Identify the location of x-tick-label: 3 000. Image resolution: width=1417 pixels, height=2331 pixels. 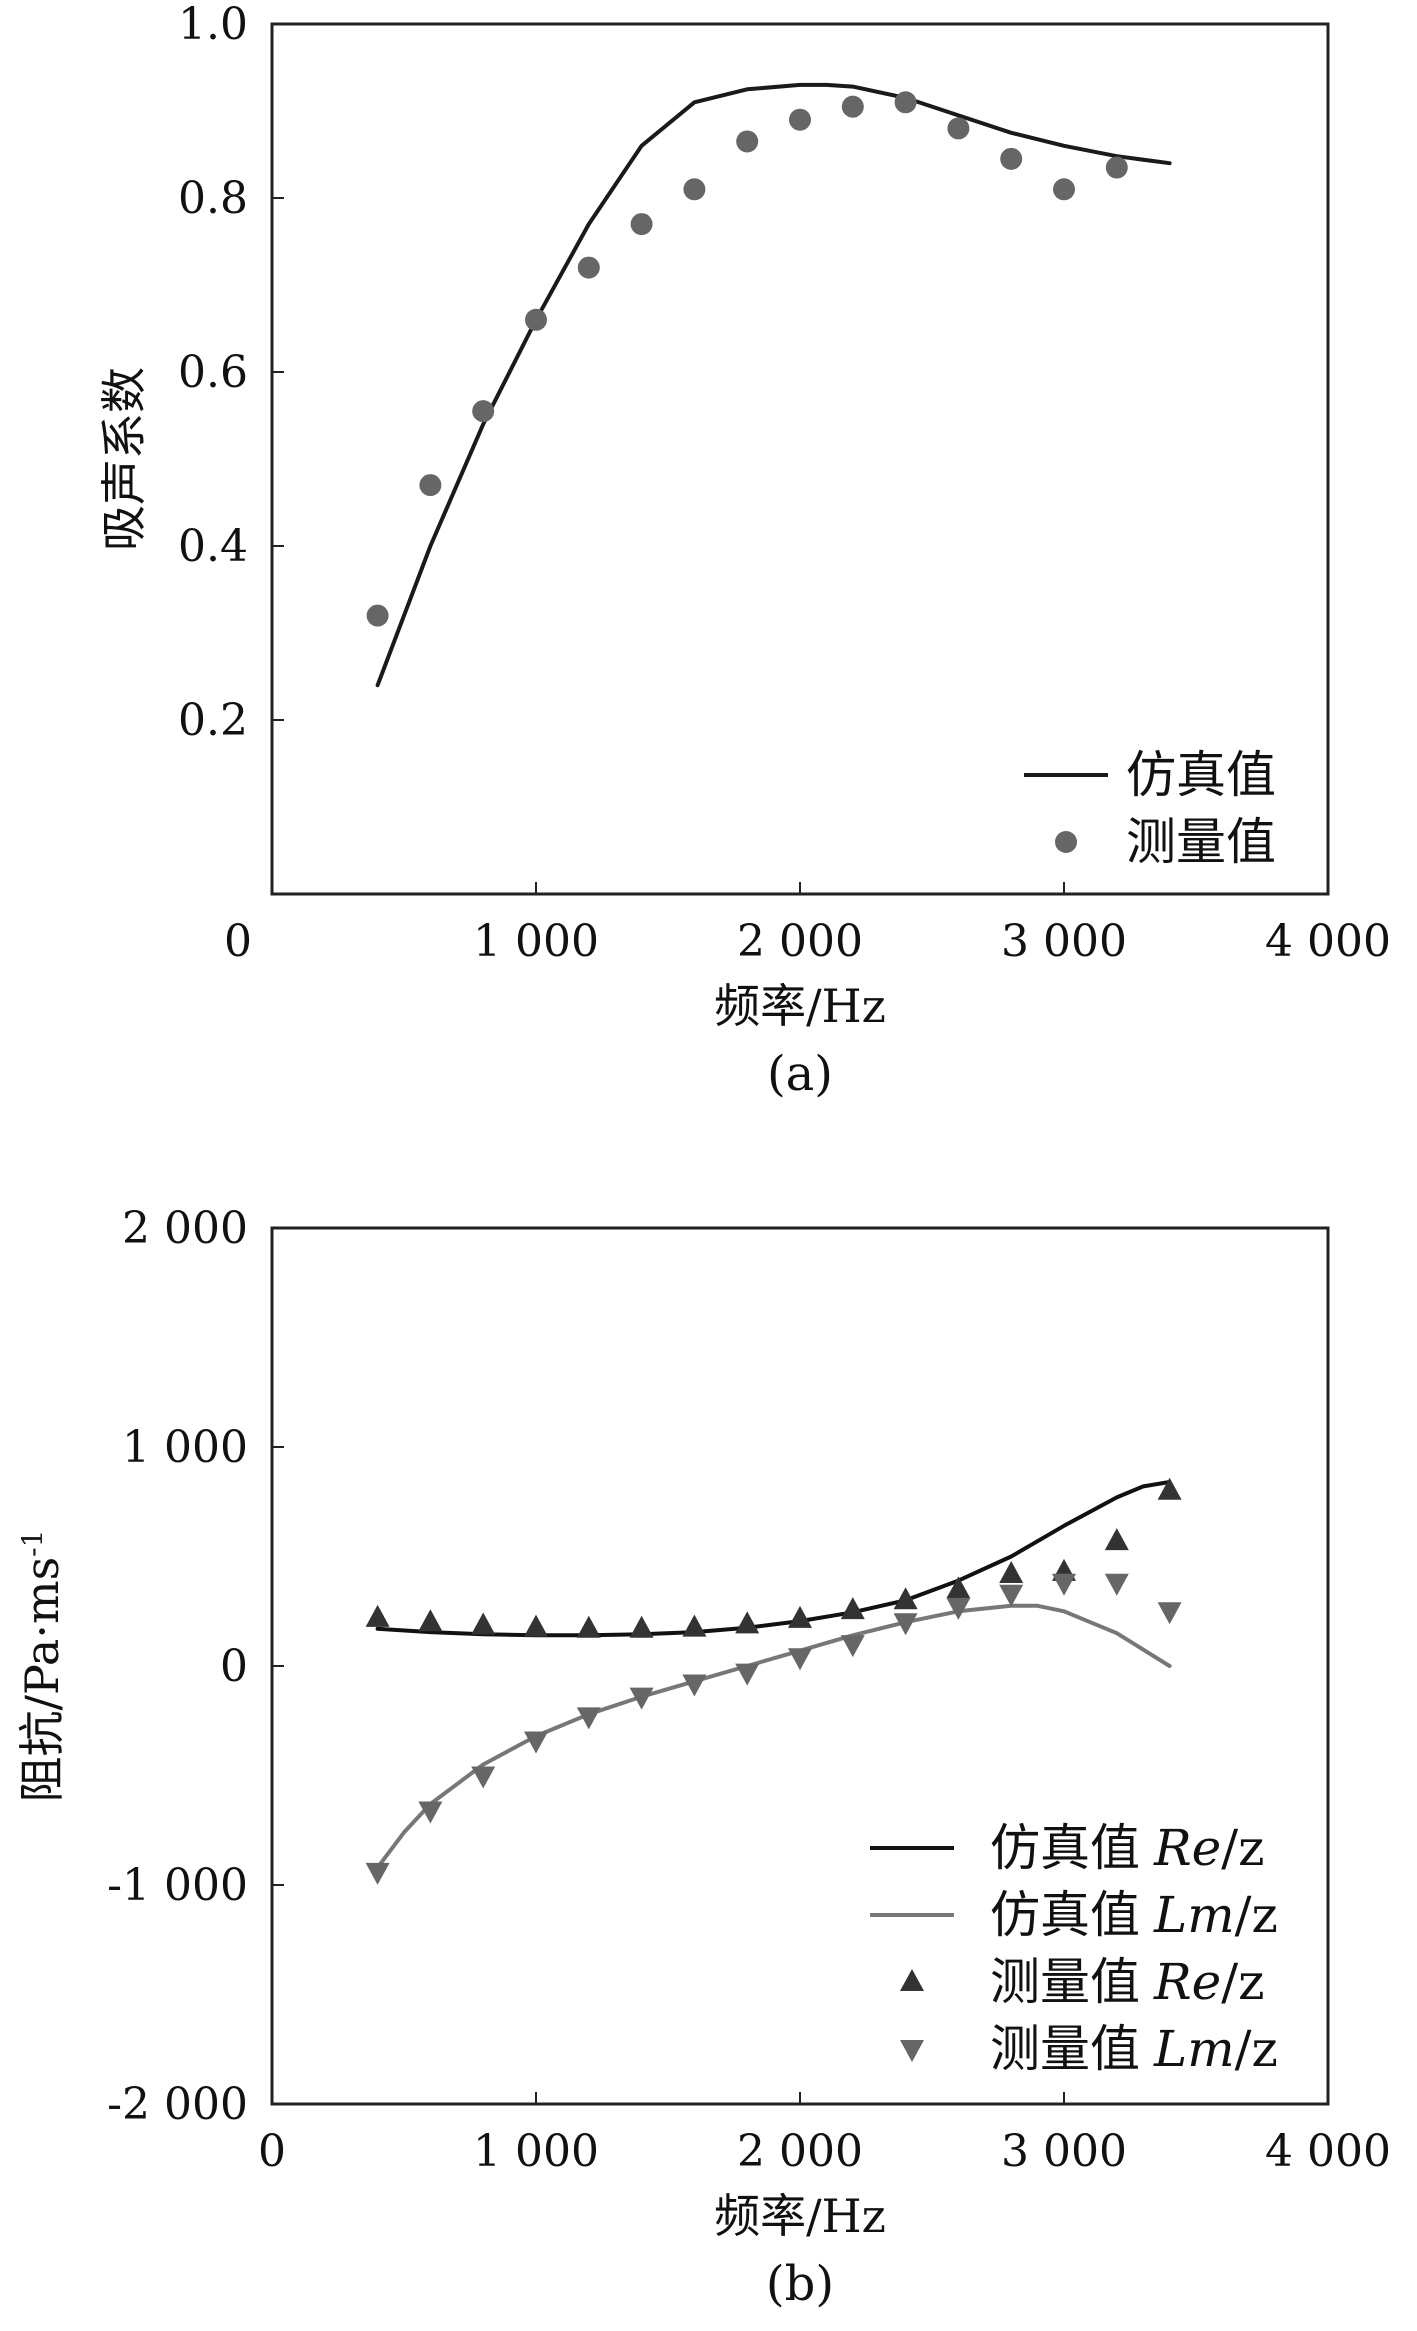
(1064, 2151).